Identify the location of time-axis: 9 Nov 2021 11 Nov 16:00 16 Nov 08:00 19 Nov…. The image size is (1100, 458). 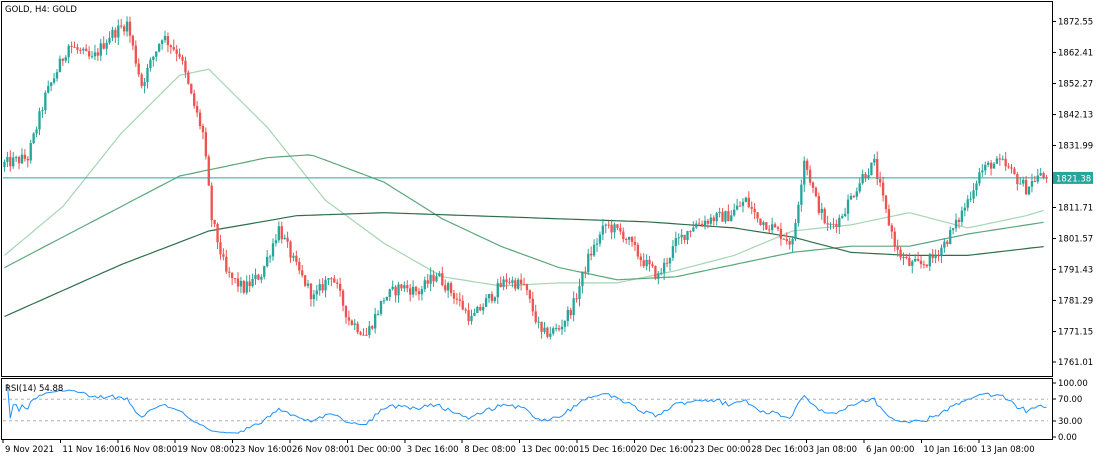
(518, 447).